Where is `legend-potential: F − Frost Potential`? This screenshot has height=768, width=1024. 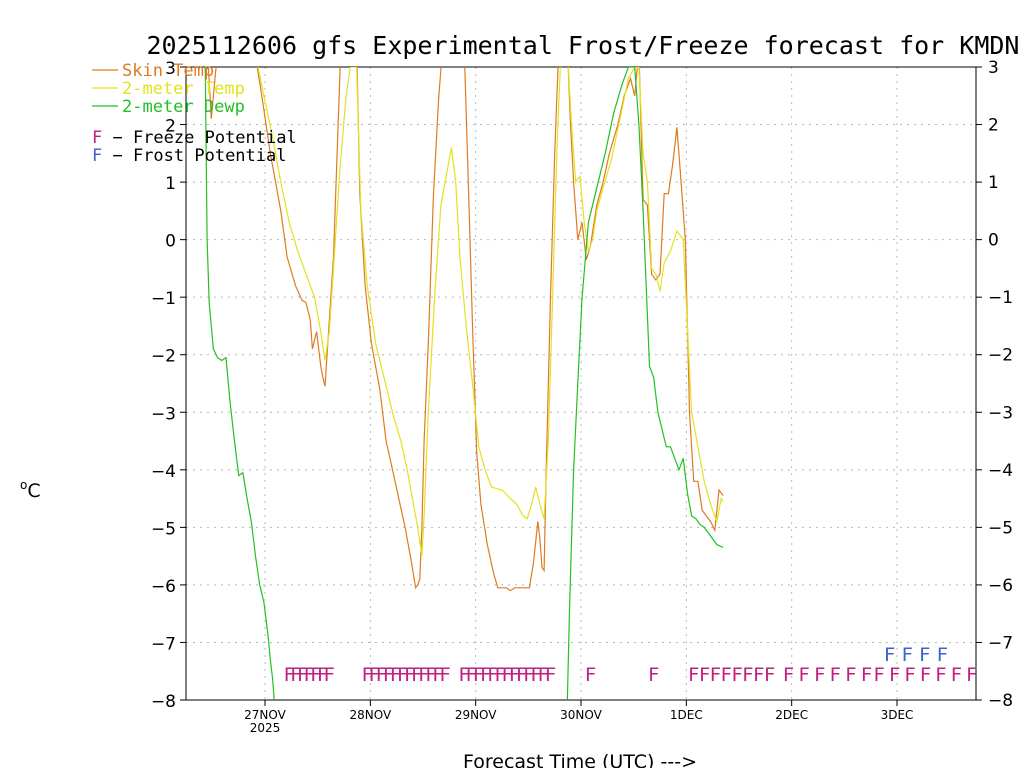 legend-potential: F − Frost Potential is located at coordinates (189, 156).